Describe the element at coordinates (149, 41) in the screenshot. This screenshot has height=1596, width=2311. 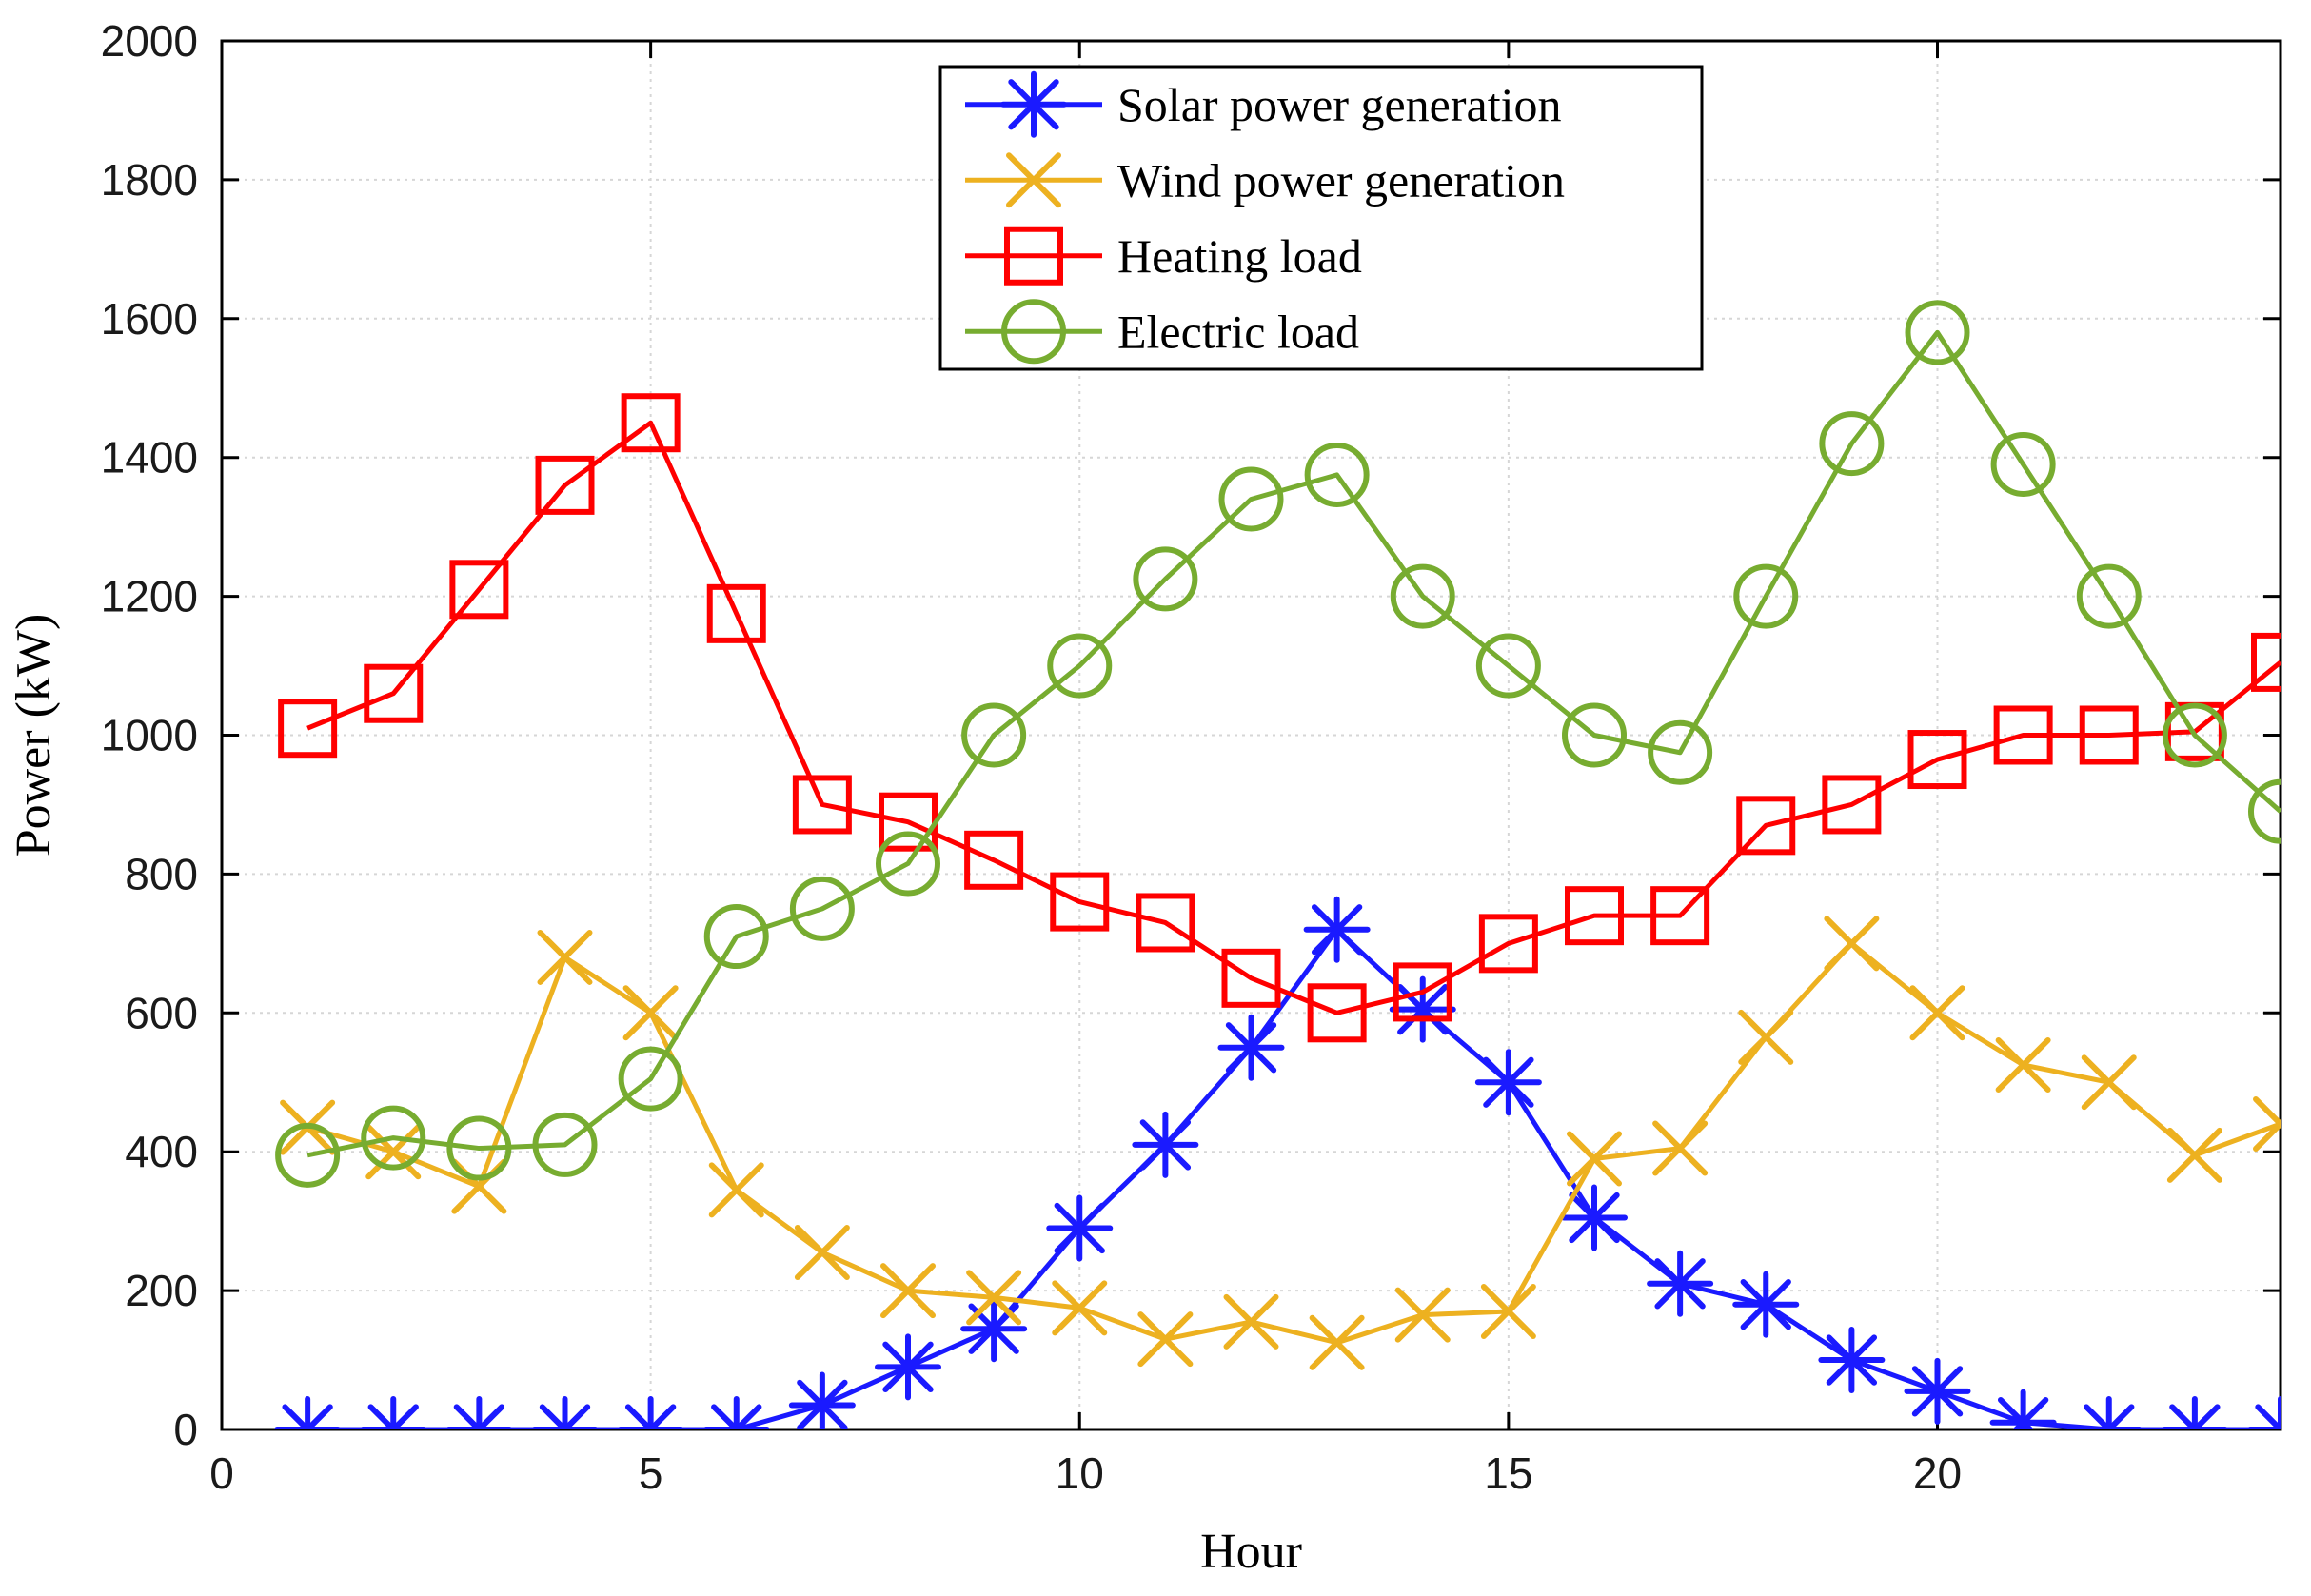
I see `y-tick-label: 2000` at that location.